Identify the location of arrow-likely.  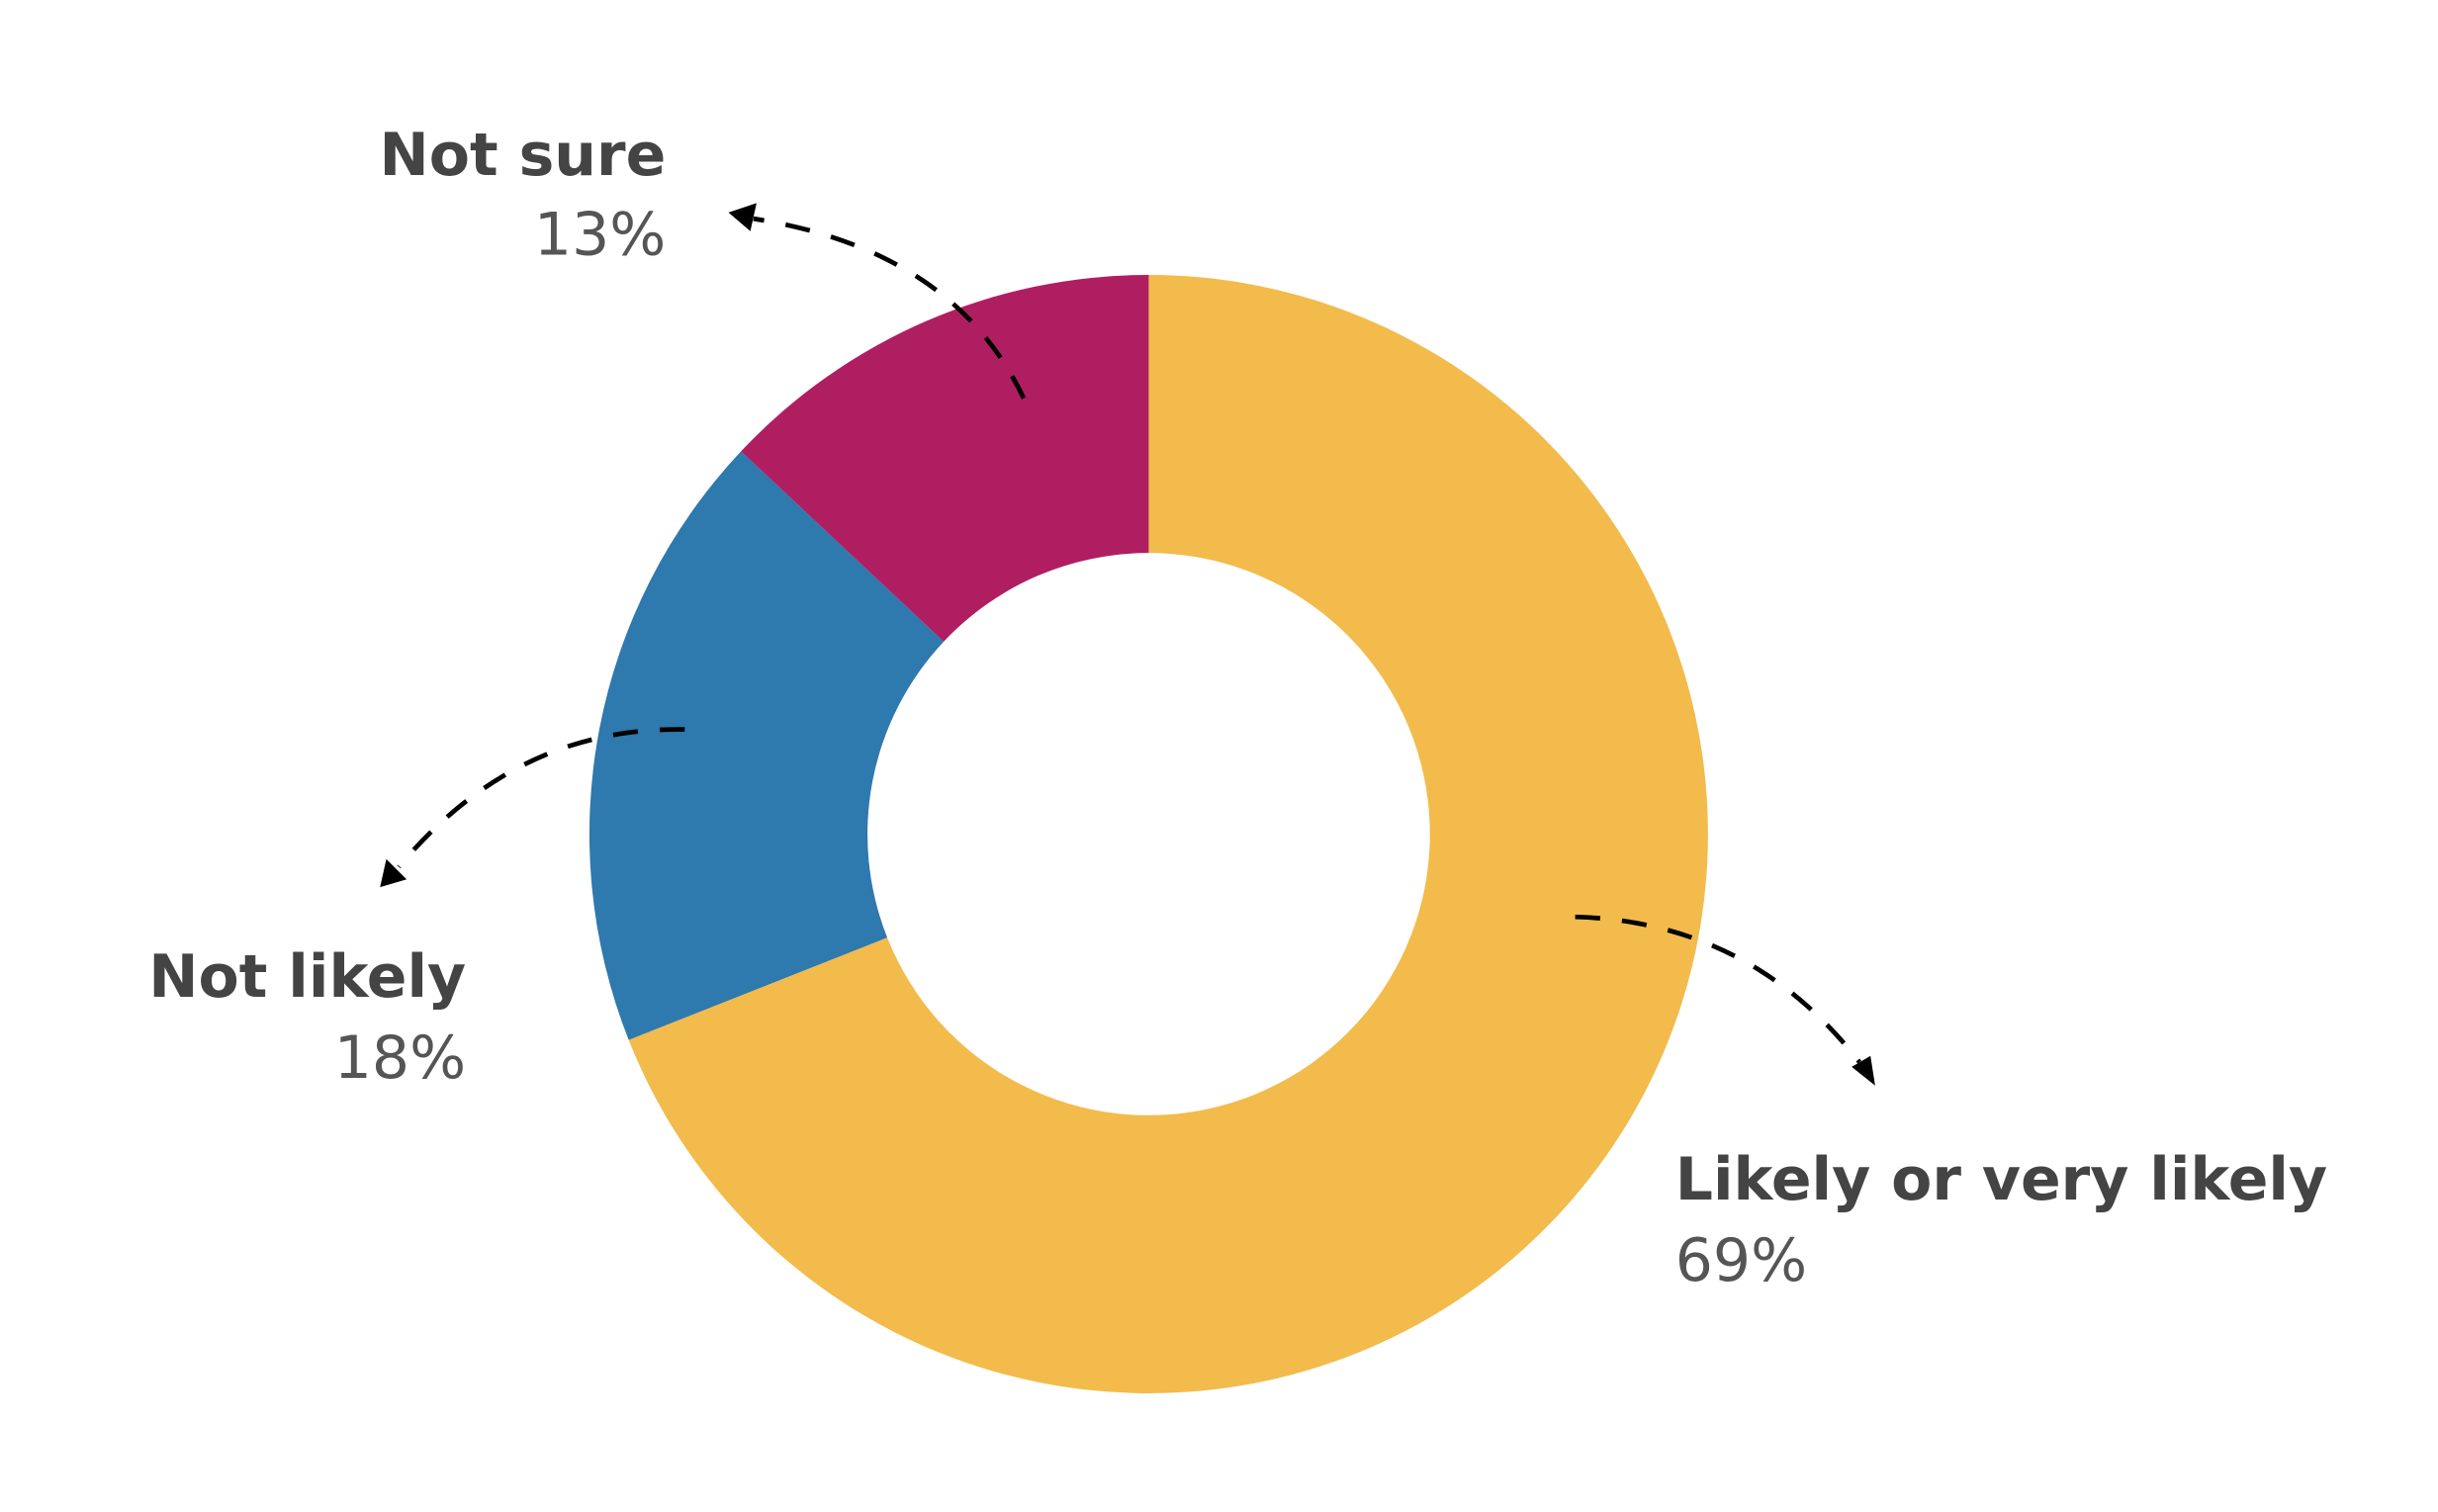
(1718, 989).